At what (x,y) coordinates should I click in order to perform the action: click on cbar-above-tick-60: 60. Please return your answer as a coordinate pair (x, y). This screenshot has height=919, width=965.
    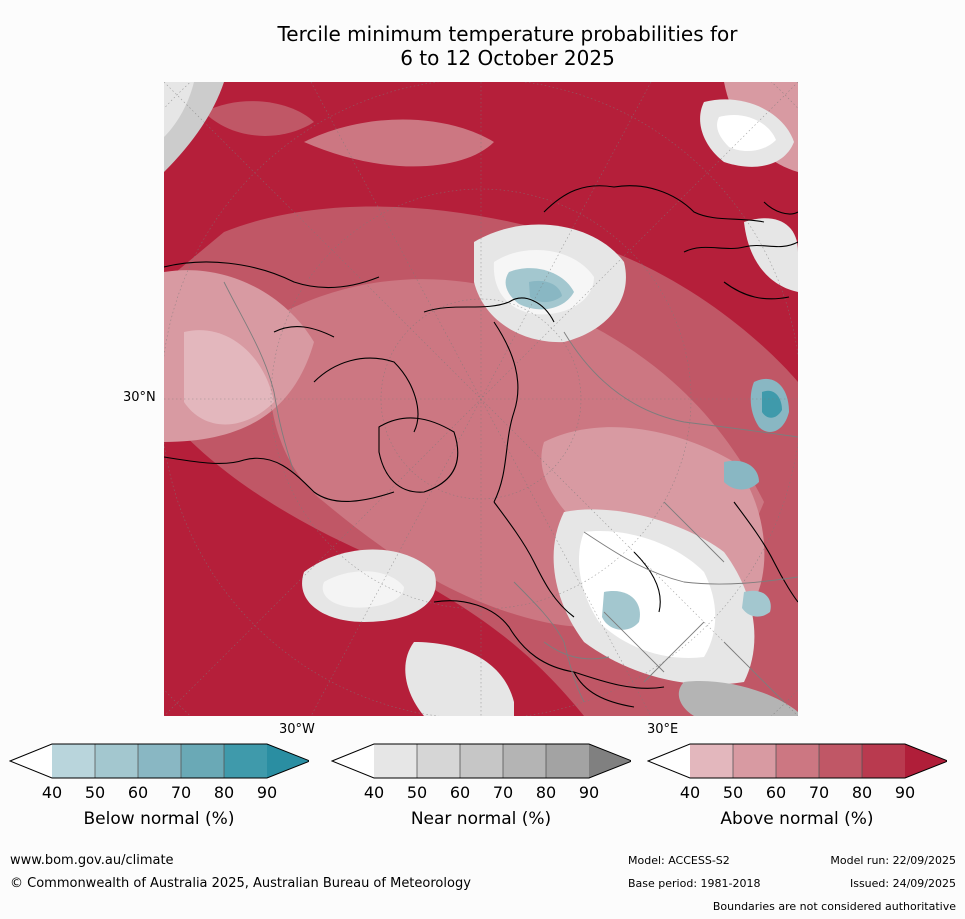
    Looking at the image, I should click on (776, 792).